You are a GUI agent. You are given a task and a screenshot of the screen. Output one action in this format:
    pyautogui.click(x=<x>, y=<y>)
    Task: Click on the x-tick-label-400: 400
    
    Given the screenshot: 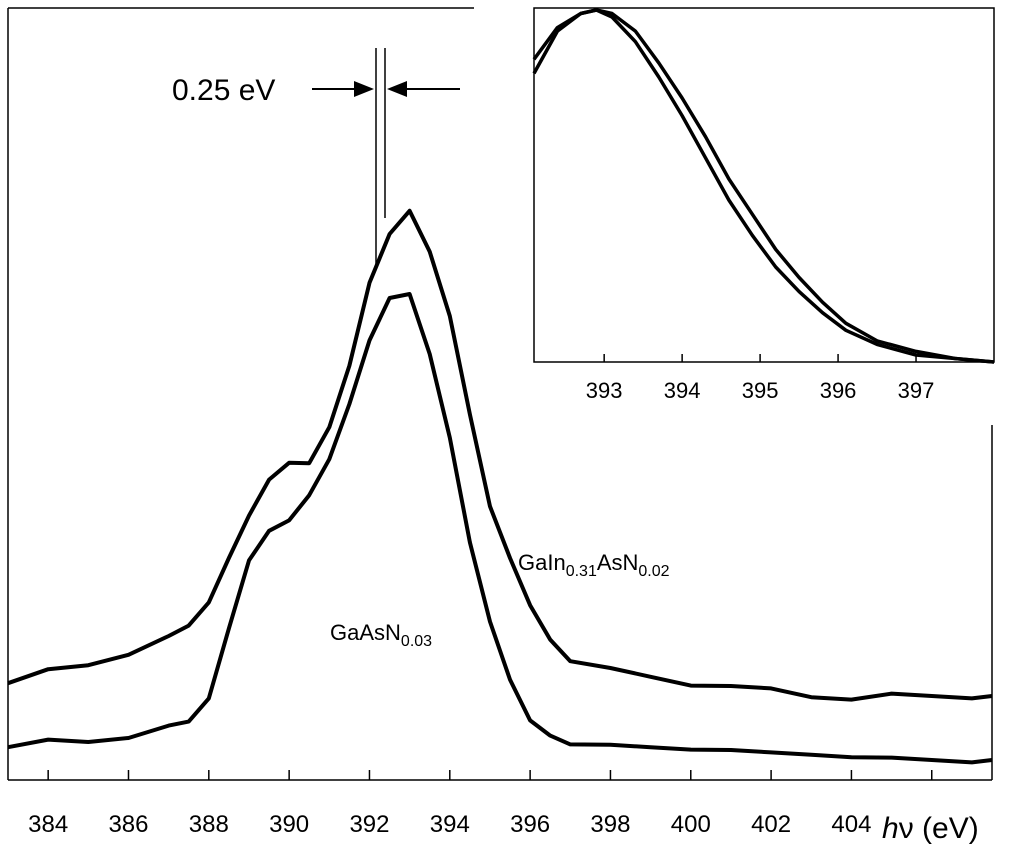 What is the action you would take?
    pyautogui.click(x=691, y=824)
    